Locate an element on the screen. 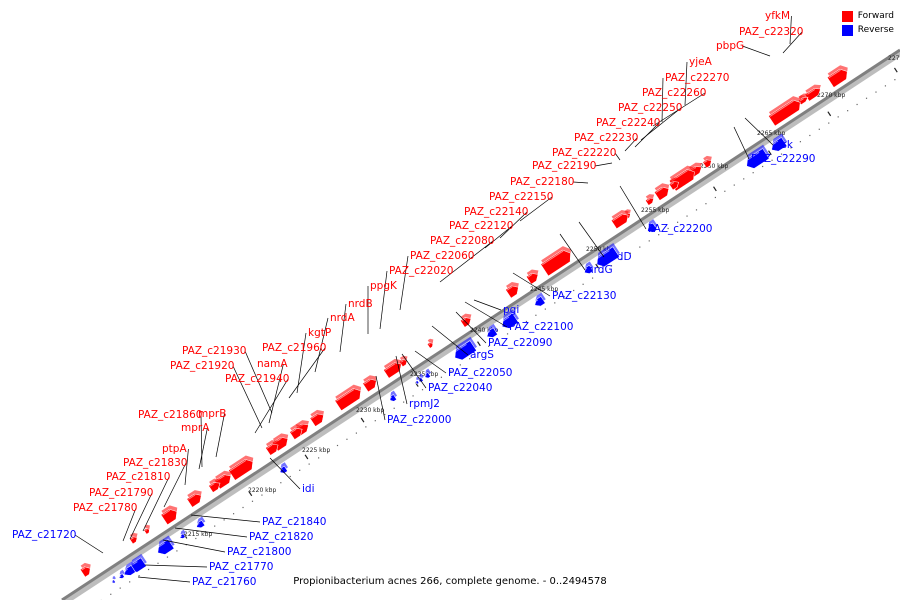  forward-gene-paz-c22190 is located at coordinates (650, 200).